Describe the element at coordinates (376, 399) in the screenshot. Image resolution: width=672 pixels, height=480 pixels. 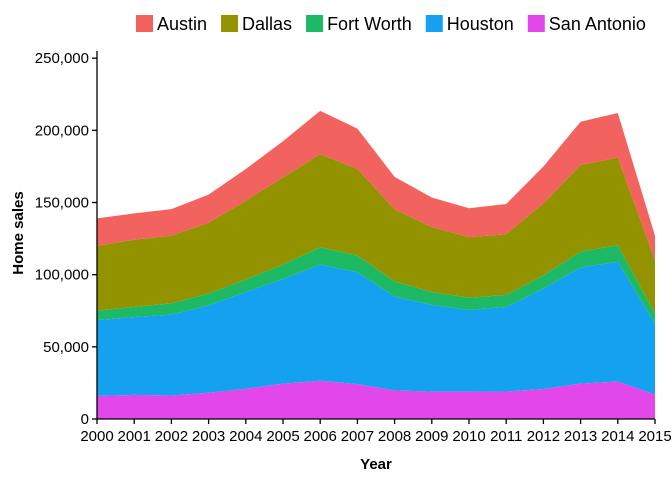
I see `area-san-antonio` at that location.